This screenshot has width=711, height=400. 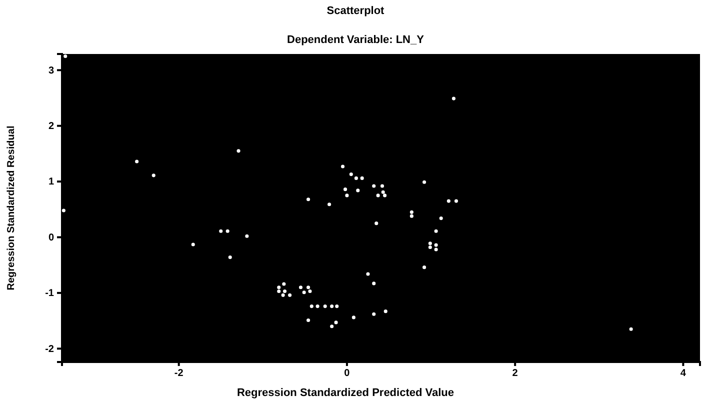 I want to click on x-tick-label: 2, so click(x=515, y=374).